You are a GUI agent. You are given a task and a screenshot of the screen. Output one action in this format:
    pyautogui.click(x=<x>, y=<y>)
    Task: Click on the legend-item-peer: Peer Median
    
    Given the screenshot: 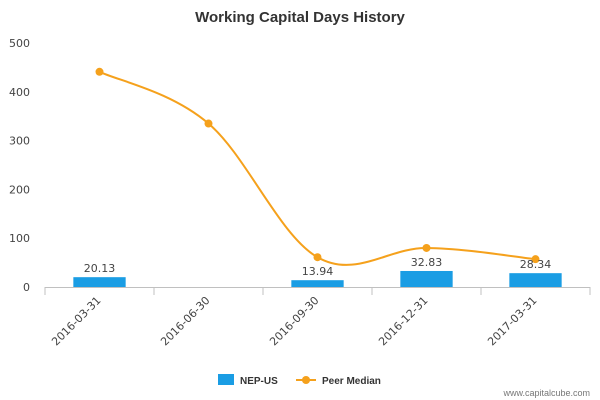 What is the action you would take?
    pyautogui.click(x=338, y=381)
    